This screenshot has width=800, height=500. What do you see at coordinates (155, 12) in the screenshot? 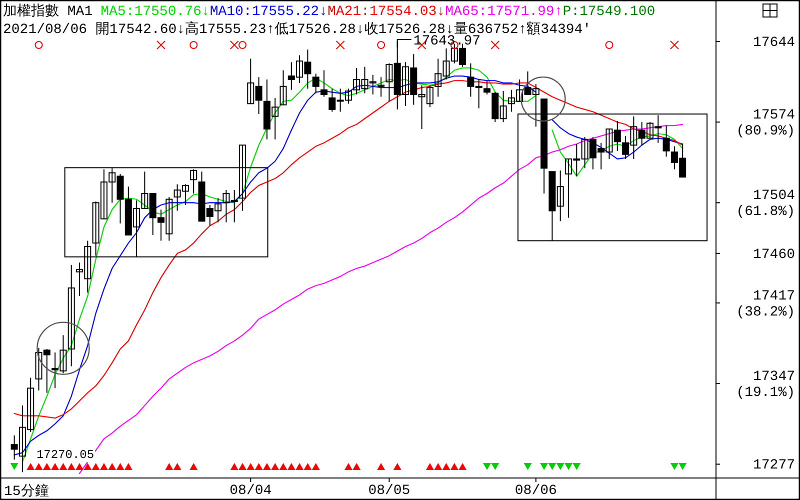
I see `text: MA5:17550.76↓` at bounding box center [155, 12].